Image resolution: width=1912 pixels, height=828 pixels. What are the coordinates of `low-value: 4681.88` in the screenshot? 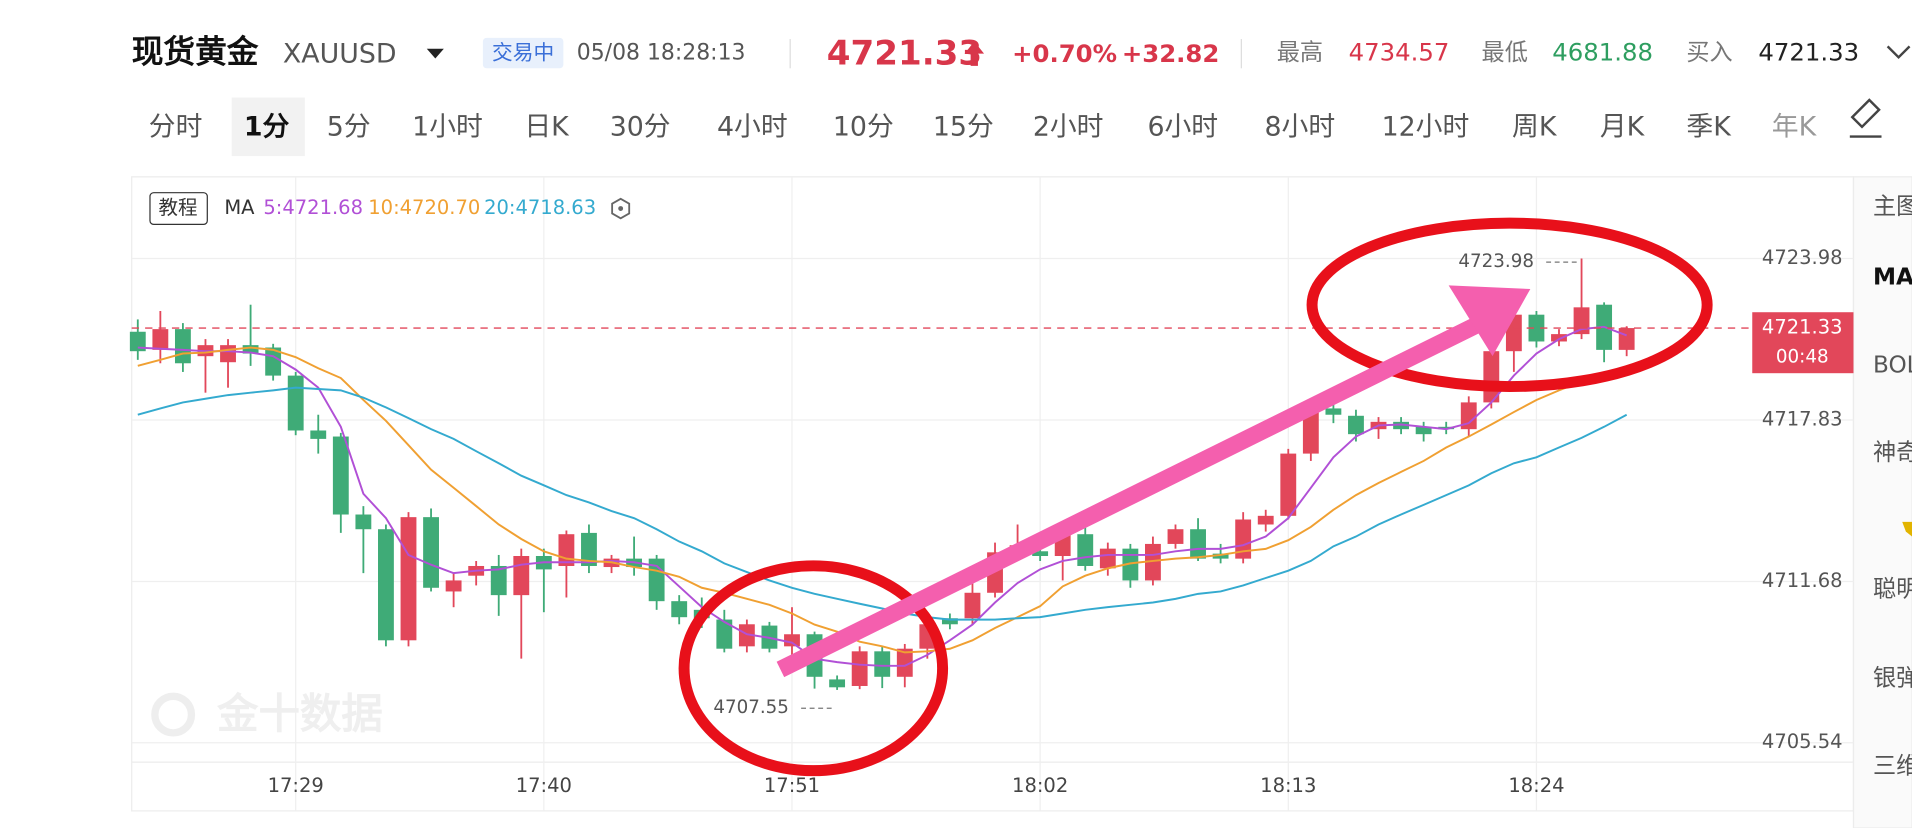 It's located at (1602, 52).